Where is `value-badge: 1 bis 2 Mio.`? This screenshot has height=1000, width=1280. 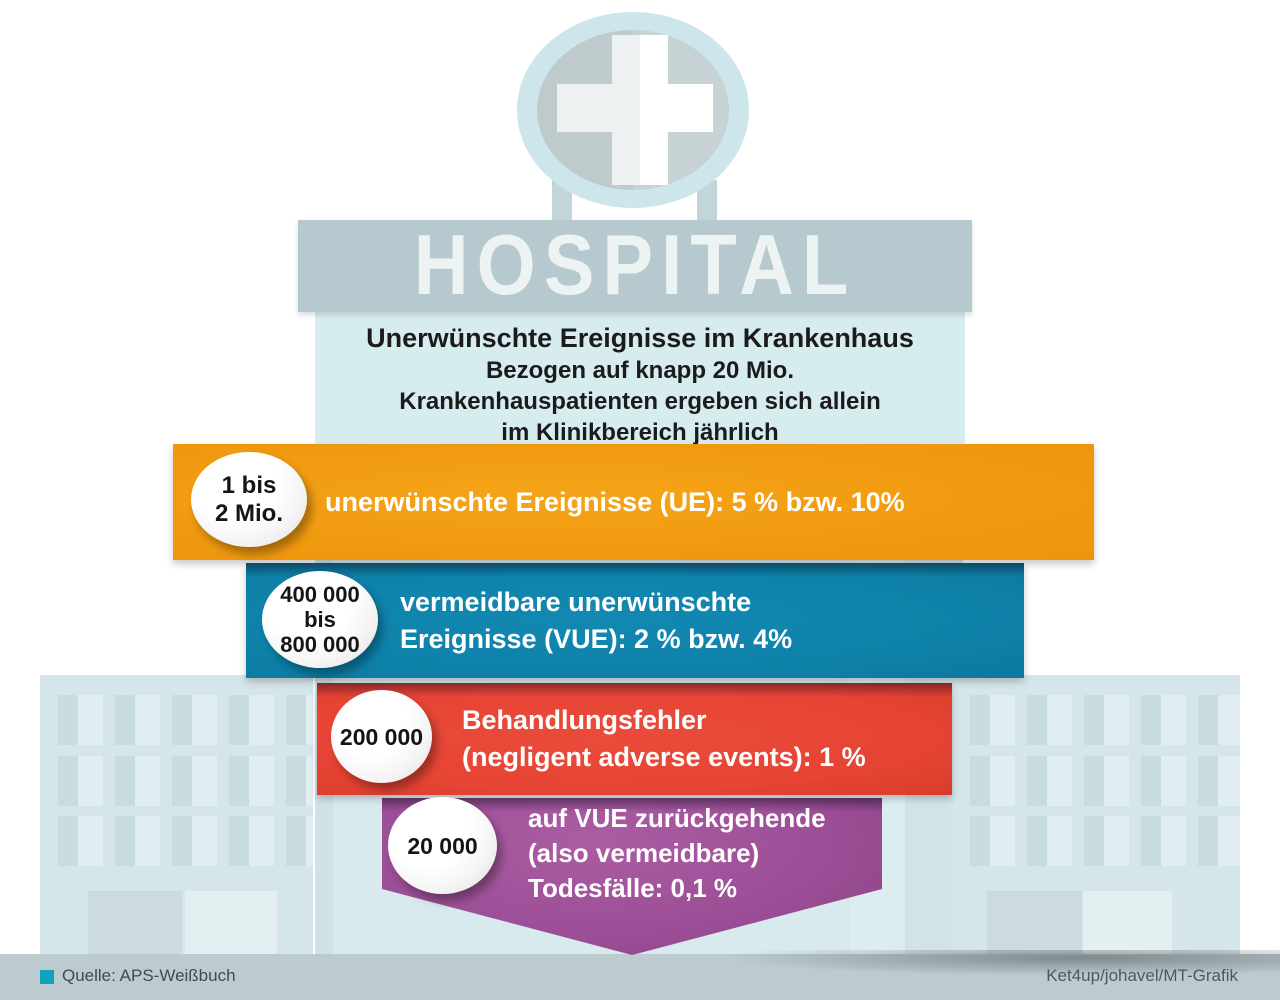 value-badge: 1 bis 2 Mio. is located at coordinates (249, 499).